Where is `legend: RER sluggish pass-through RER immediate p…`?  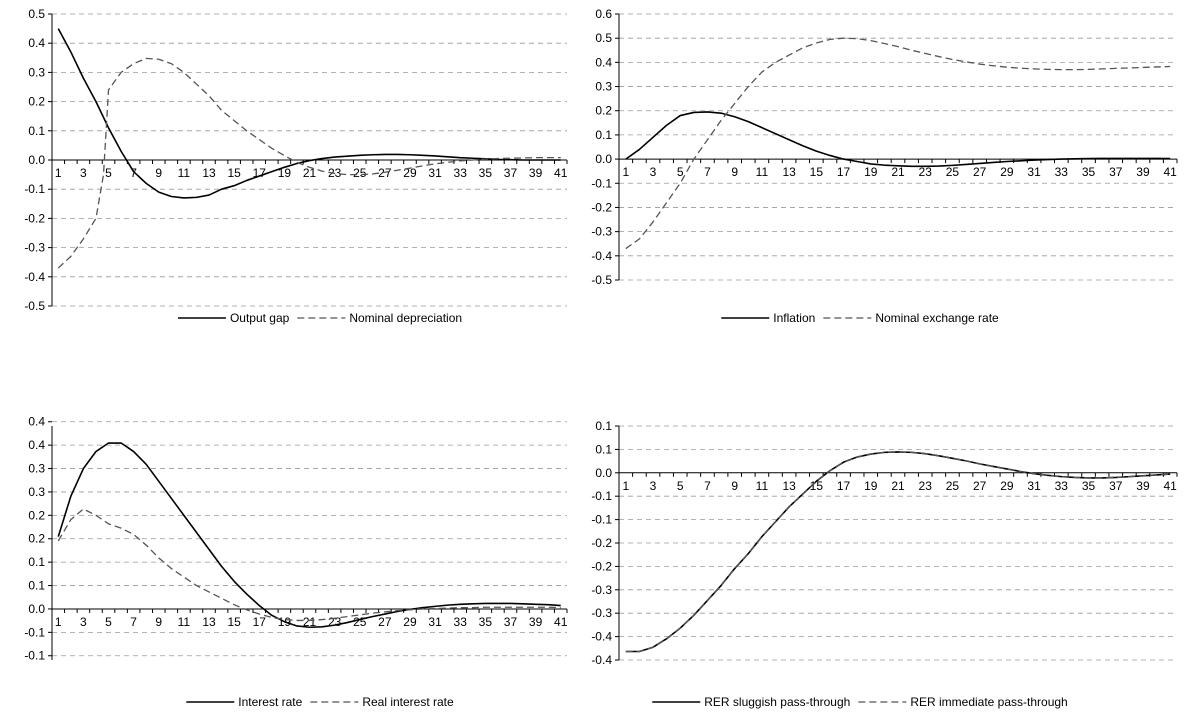
legend: RER sluggish pass-through RER immediate p… is located at coordinates (860, 702).